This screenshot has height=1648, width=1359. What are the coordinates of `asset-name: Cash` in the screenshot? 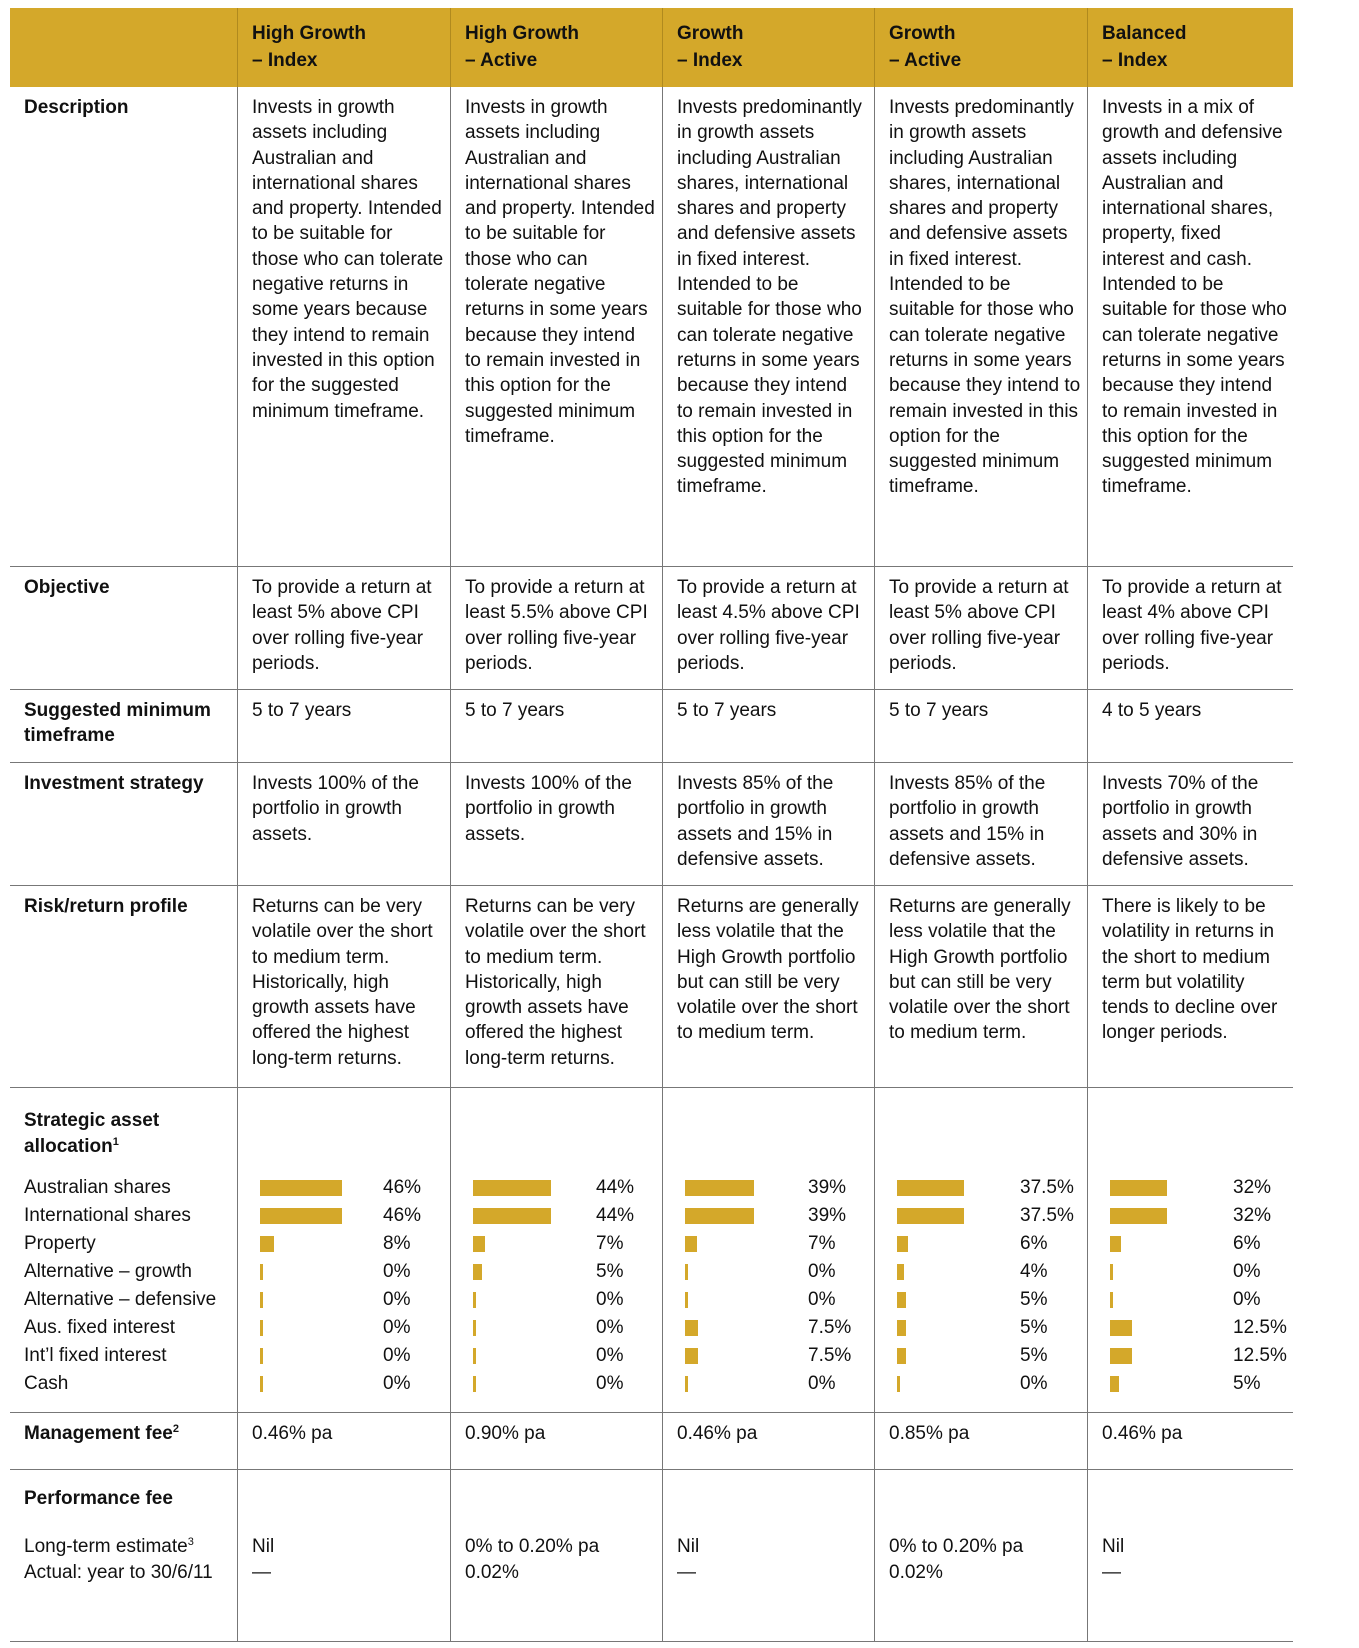 It's located at (46, 1383).